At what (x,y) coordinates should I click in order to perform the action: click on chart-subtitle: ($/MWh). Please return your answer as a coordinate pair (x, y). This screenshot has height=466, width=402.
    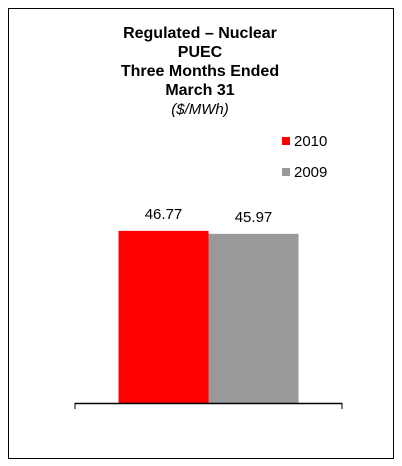
    Looking at the image, I should click on (200, 109).